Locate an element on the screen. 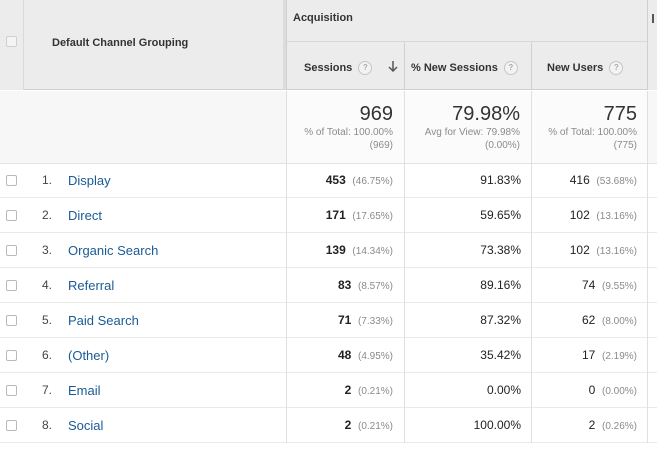  channel-link: Organic Search is located at coordinates (113, 250).